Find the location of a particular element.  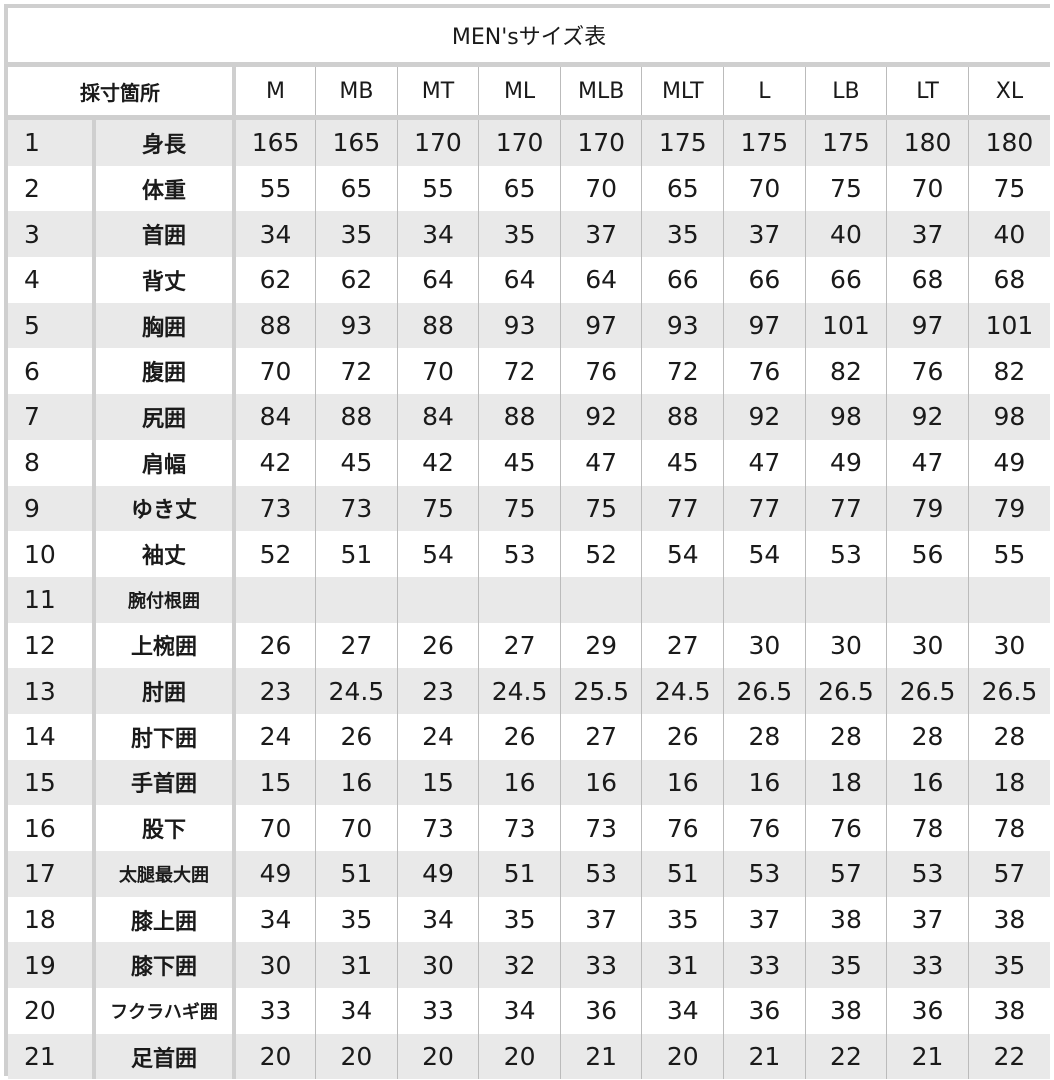

value-cell: 24 is located at coordinates (437, 736).